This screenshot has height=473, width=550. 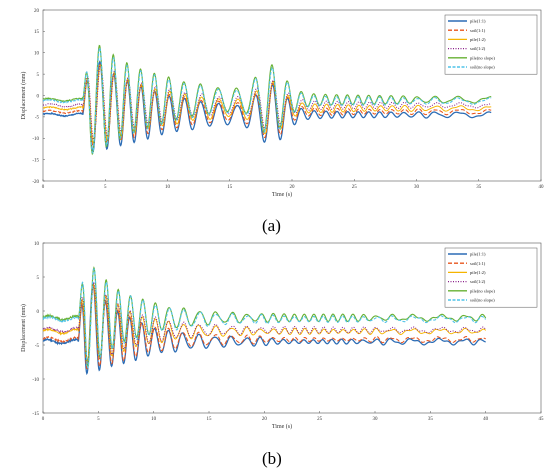 I want to click on caption-b: (b), so click(x=272, y=458).